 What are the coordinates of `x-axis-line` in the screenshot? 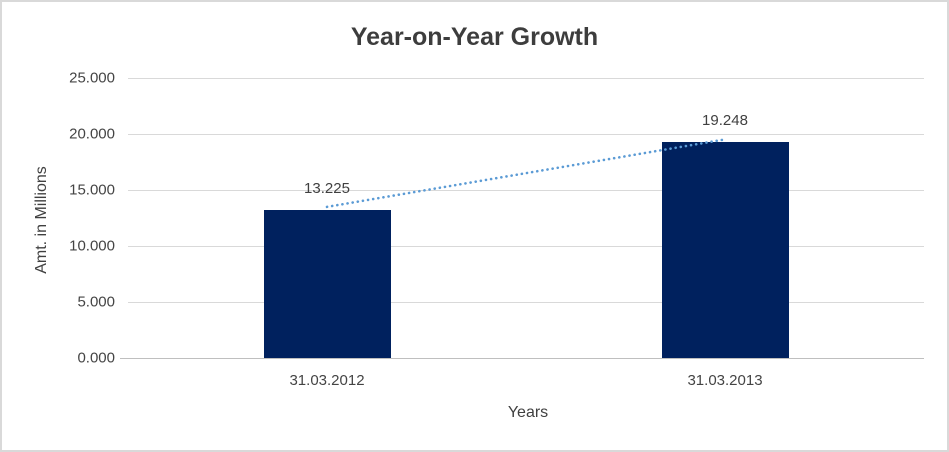 It's located at (522, 358).